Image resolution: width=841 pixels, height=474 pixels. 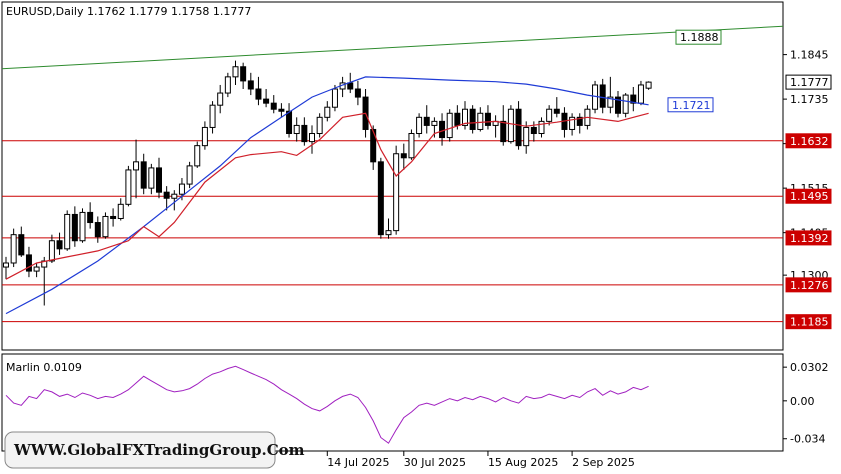 I want to click on price-label: 1.1276, so click(x=808, y=285).